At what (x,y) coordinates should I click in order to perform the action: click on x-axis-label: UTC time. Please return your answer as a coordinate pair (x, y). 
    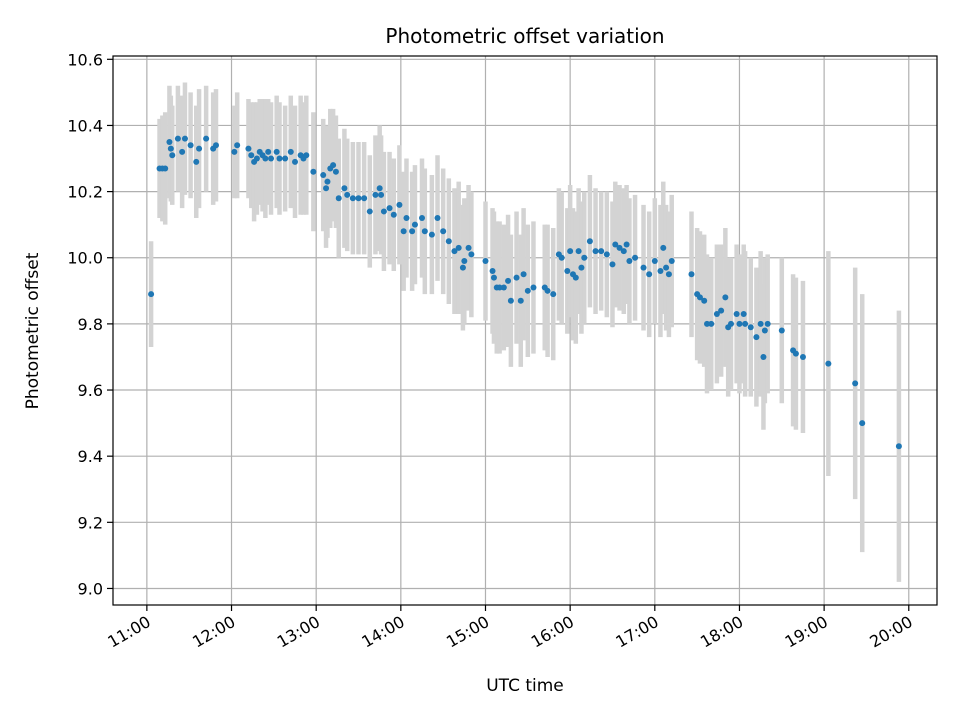
    Looking at the image, I should click on (525, 686).